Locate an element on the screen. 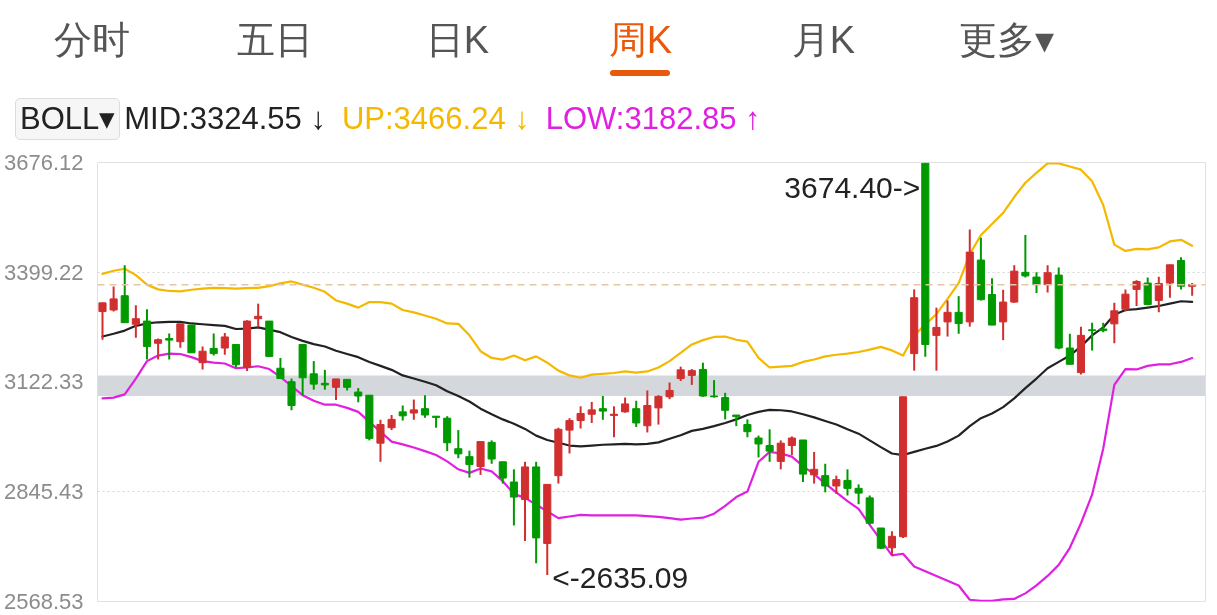  text: 更多▾ is located at coordinates (1006, 40).